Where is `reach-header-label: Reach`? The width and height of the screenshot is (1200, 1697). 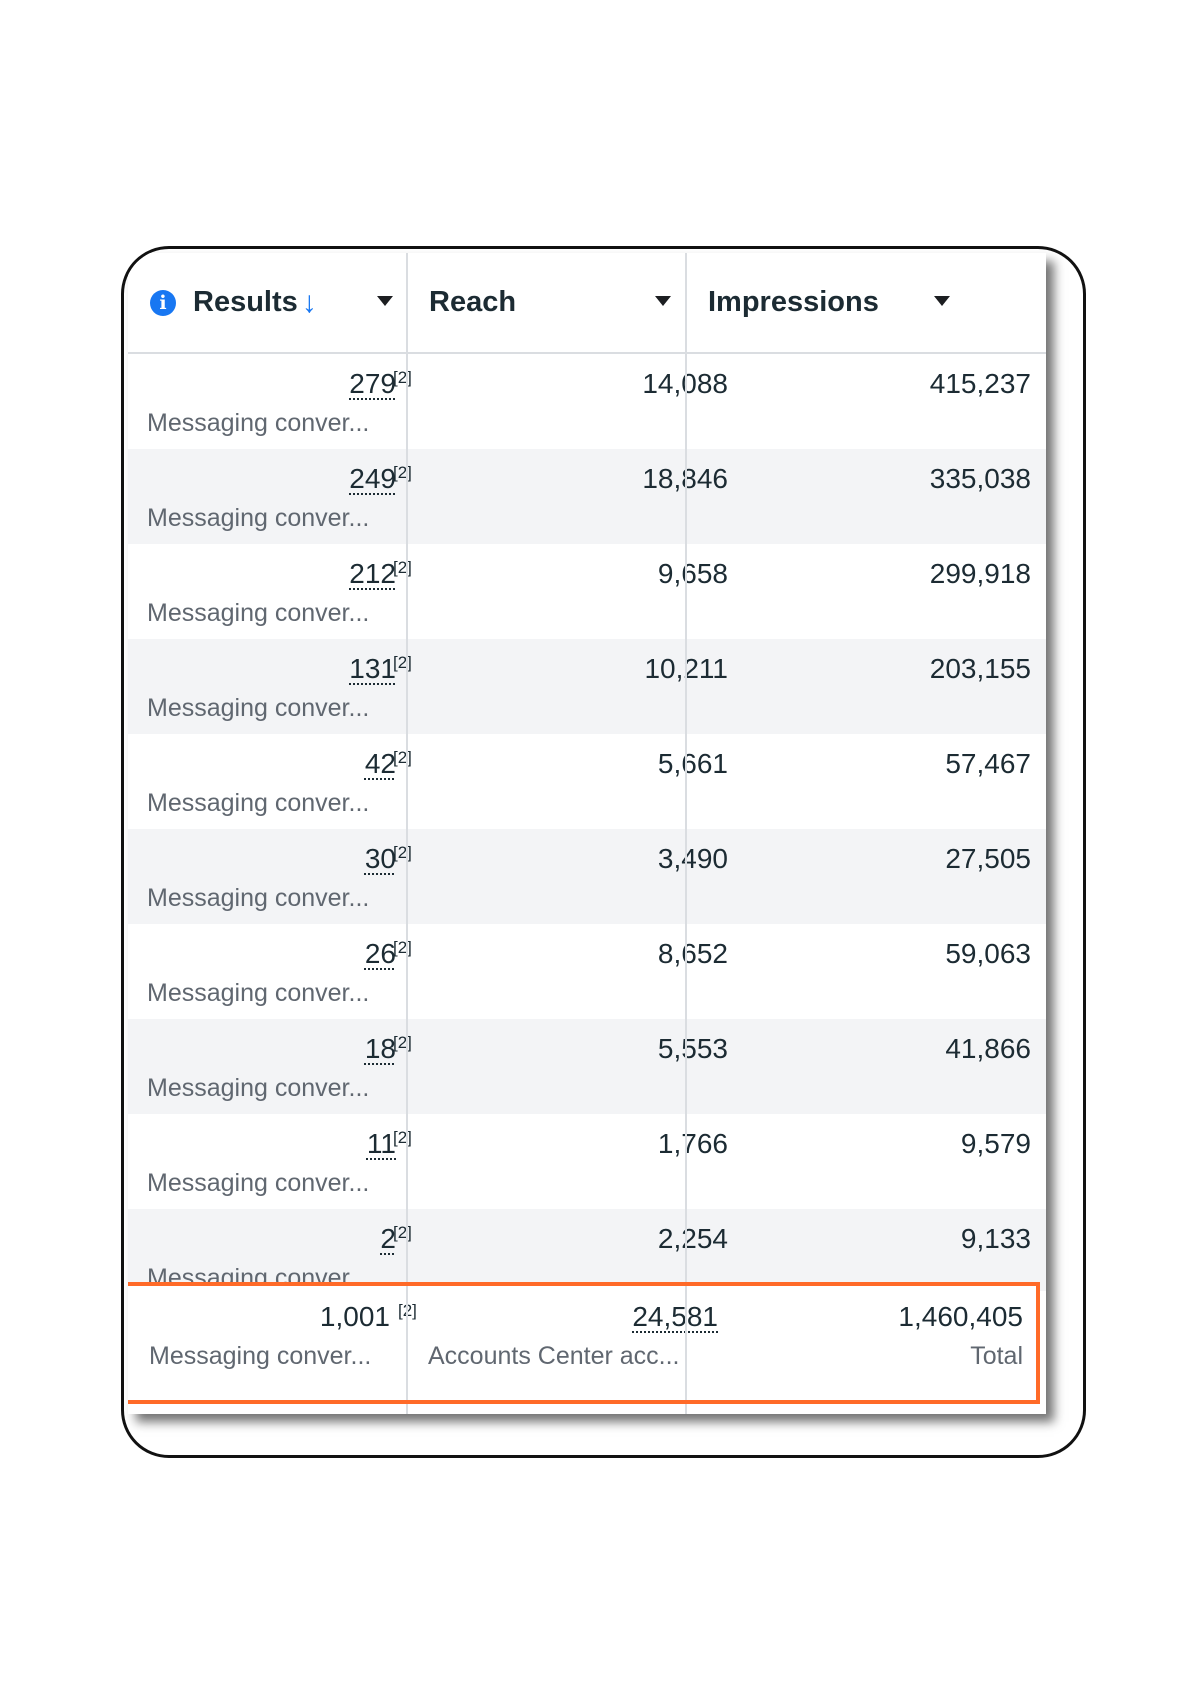
reach-header-label: Reach is located at coordinates (473, 302).